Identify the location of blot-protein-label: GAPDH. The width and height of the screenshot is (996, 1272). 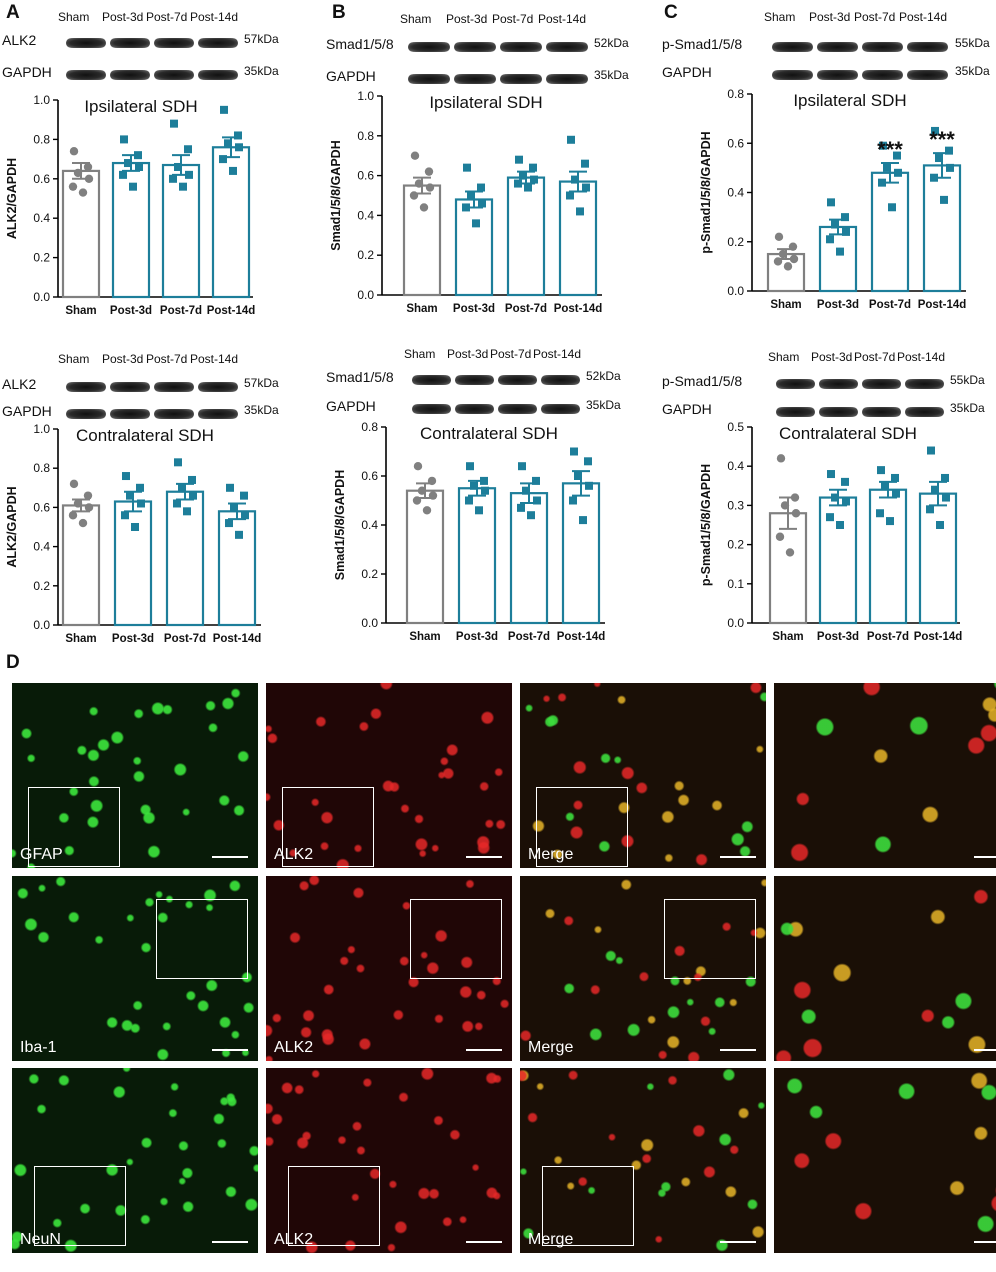
(351, 76).